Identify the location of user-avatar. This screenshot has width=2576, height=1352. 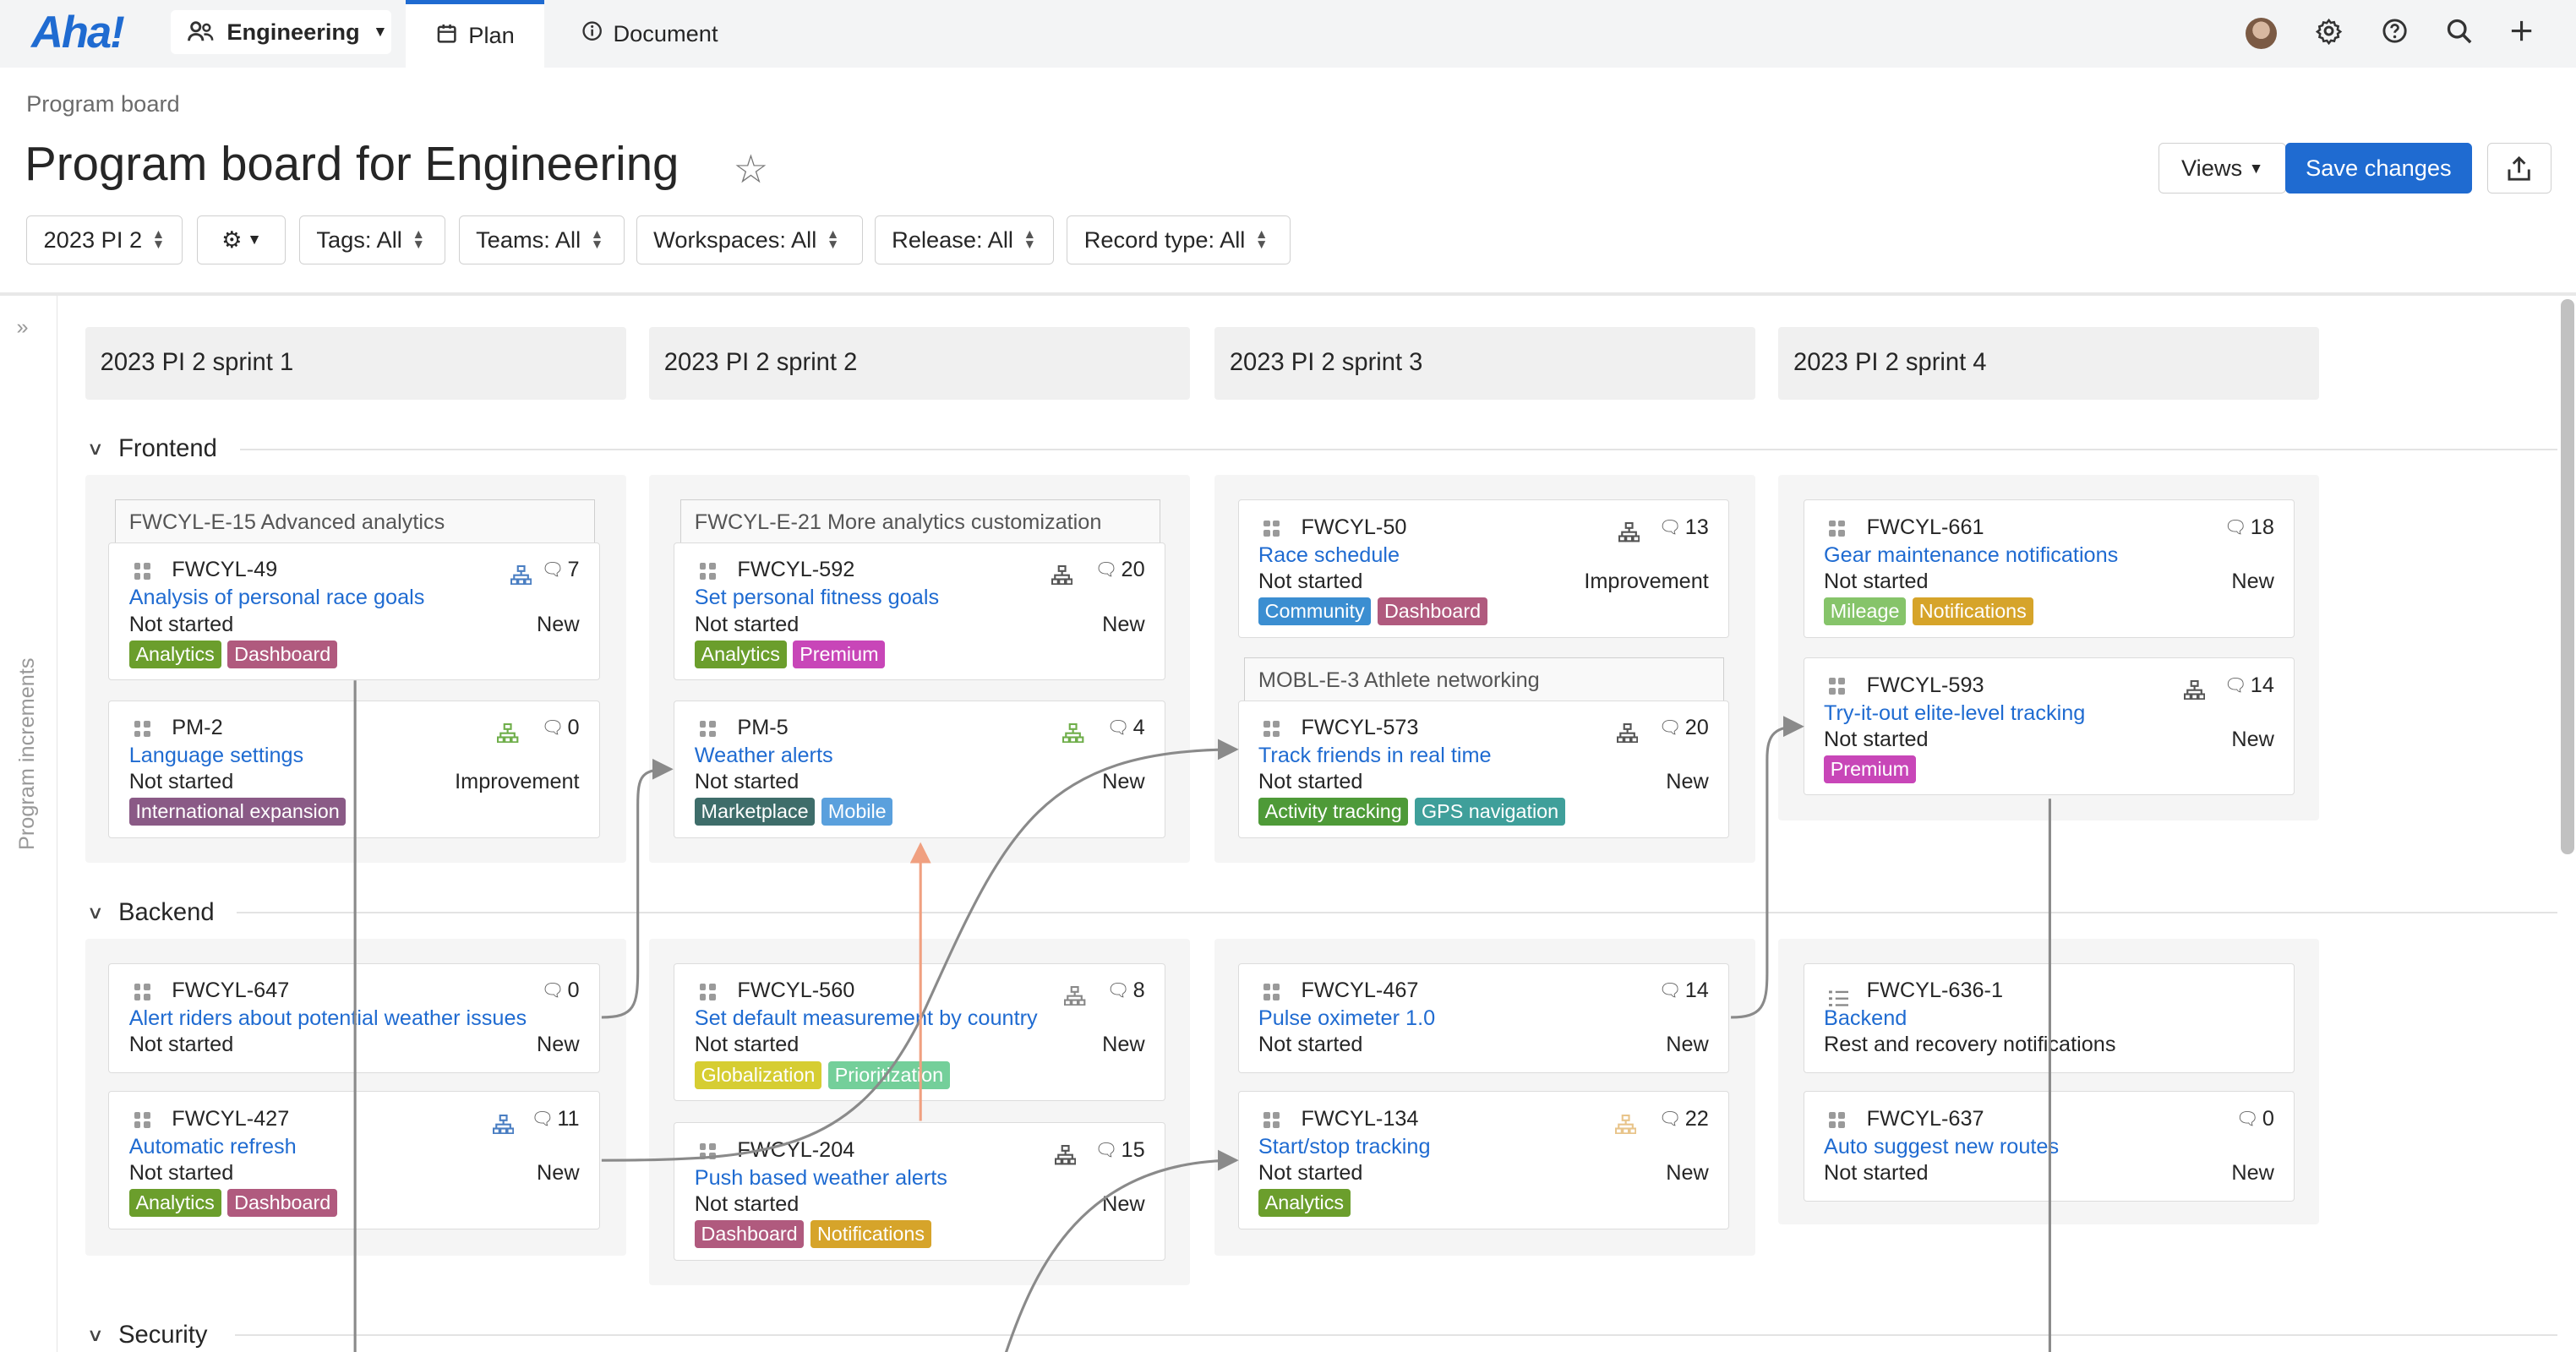
(2261, 34).